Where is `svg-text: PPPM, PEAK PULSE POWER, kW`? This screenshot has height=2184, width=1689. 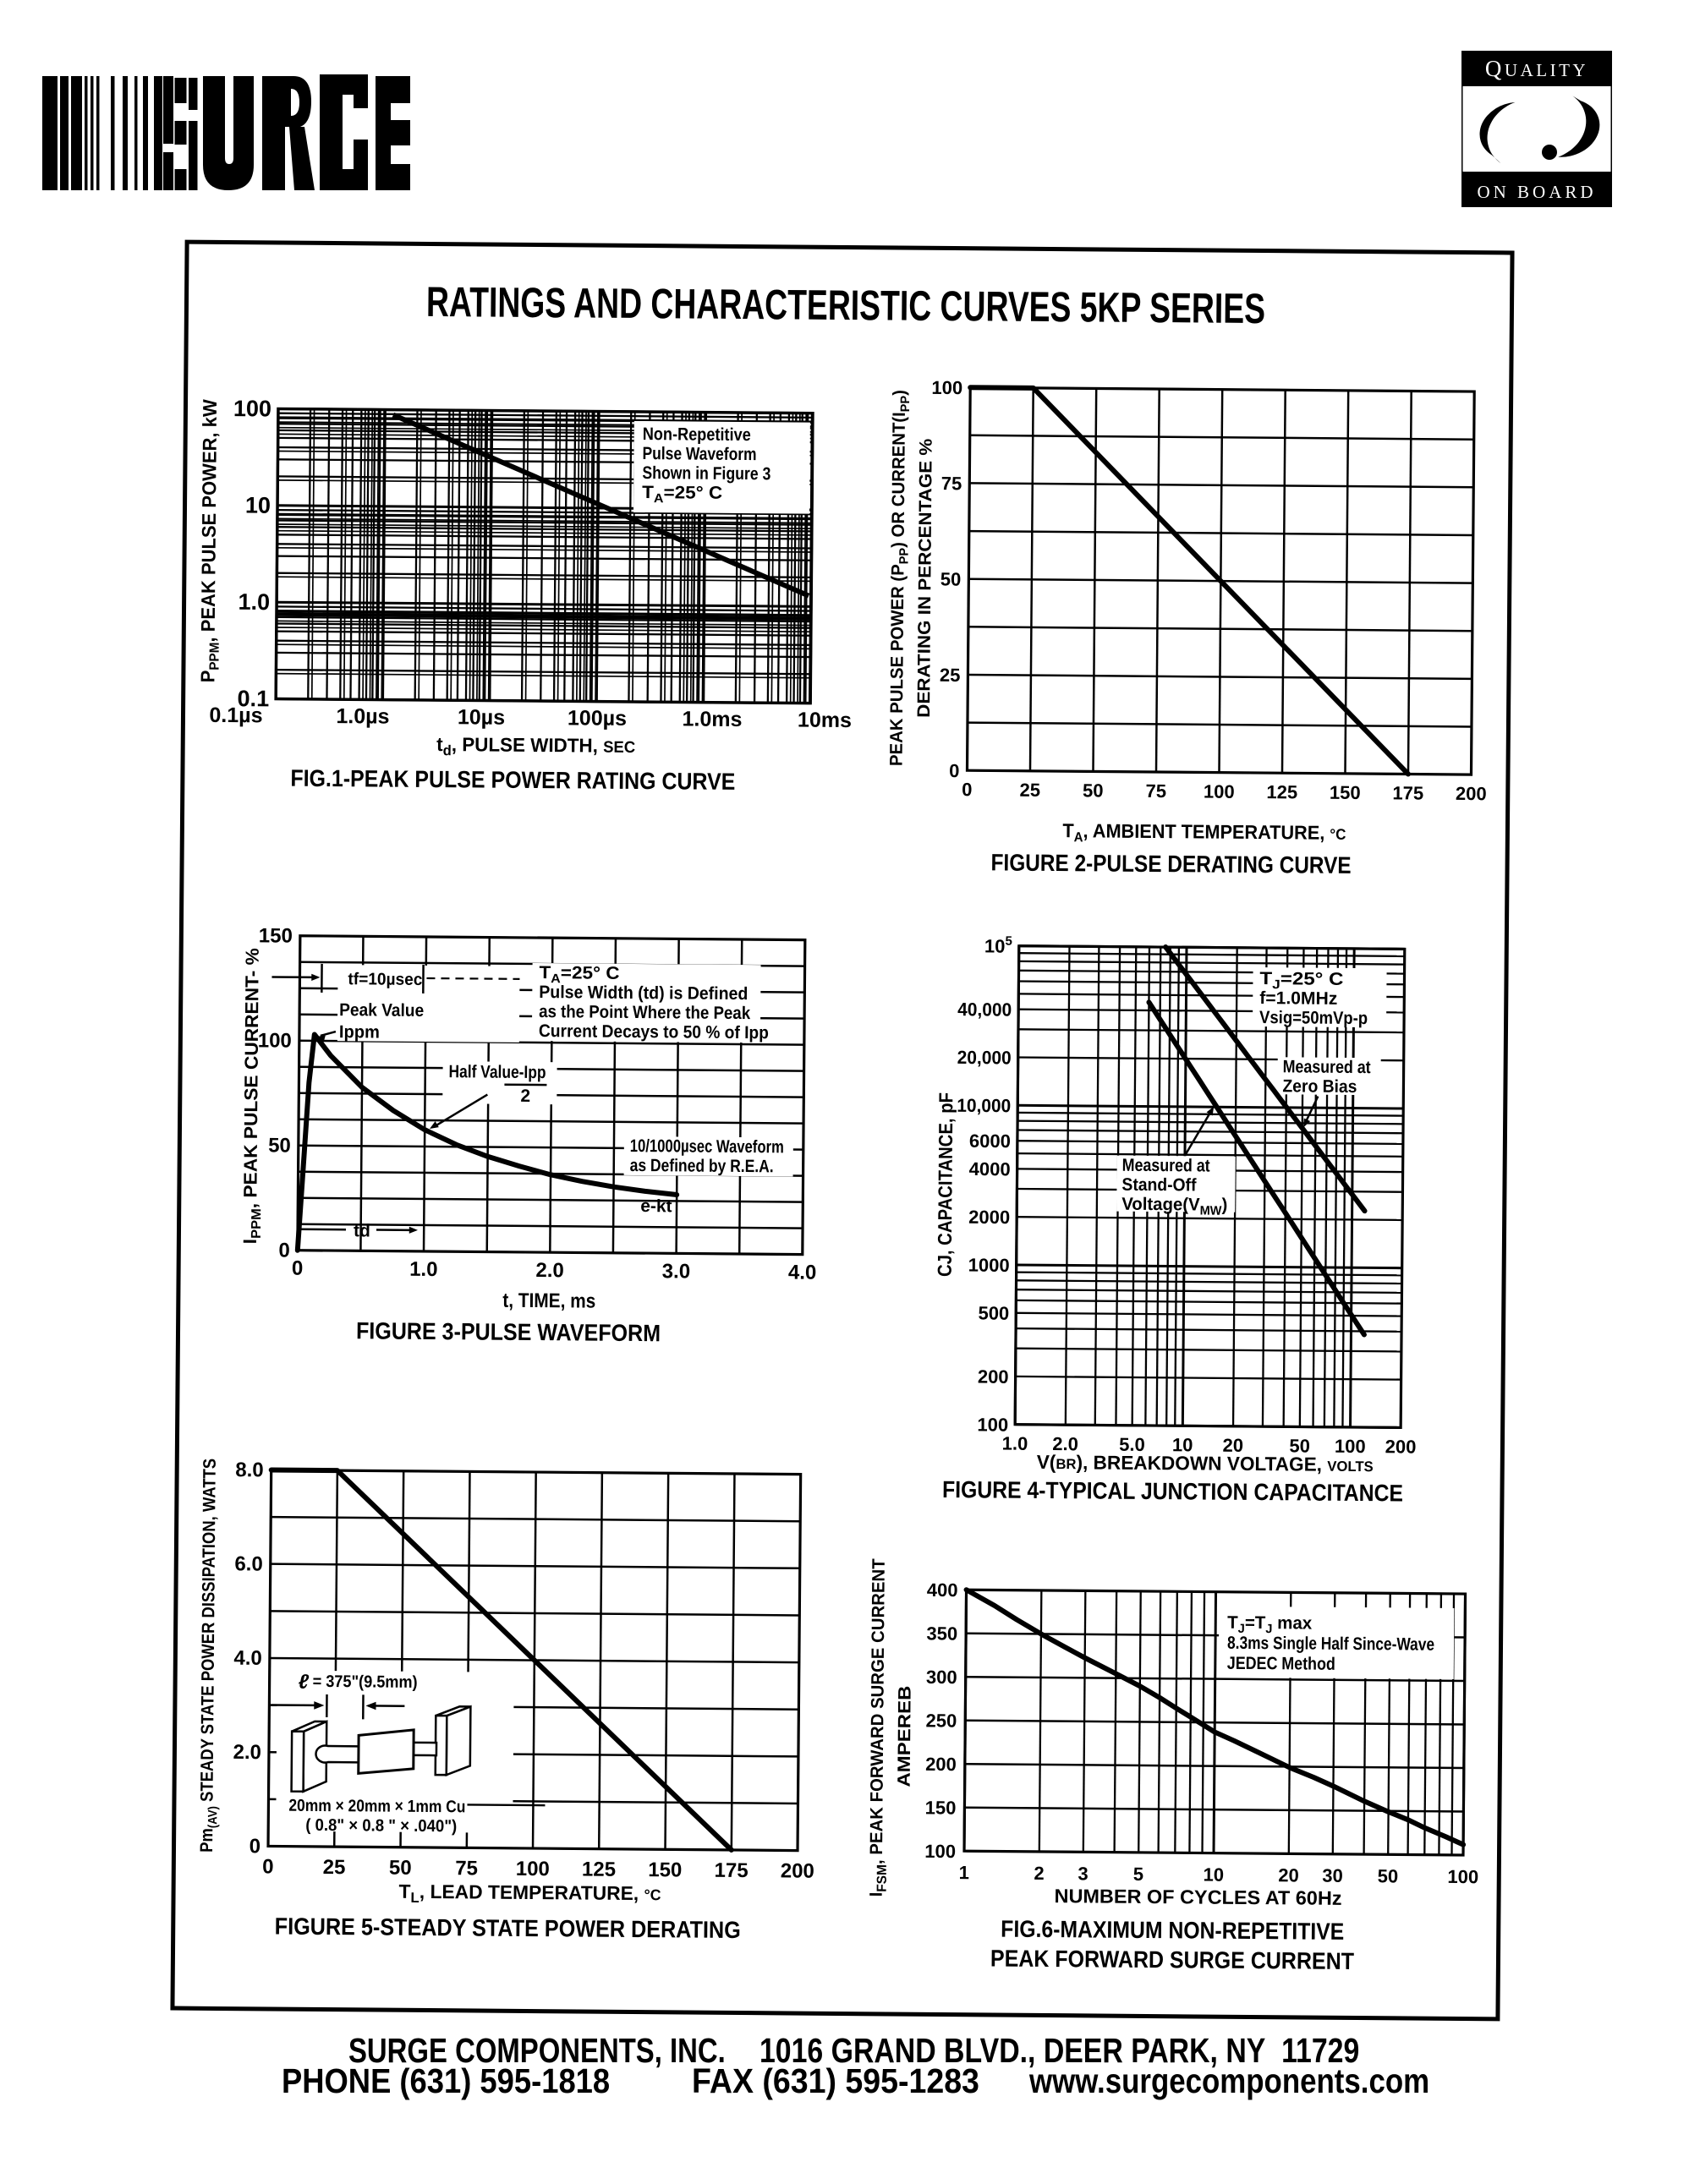 svg-text: PPPM, PEAK PULSE POWER, kW is located at coordinates (210, 541).